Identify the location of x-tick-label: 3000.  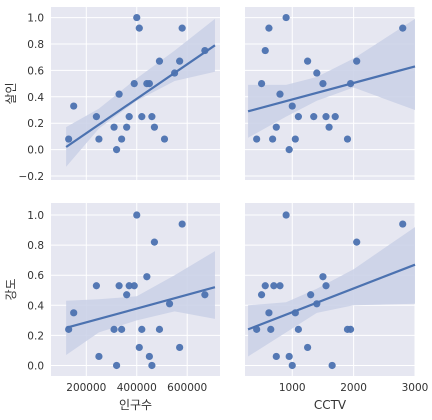
(415, 388).